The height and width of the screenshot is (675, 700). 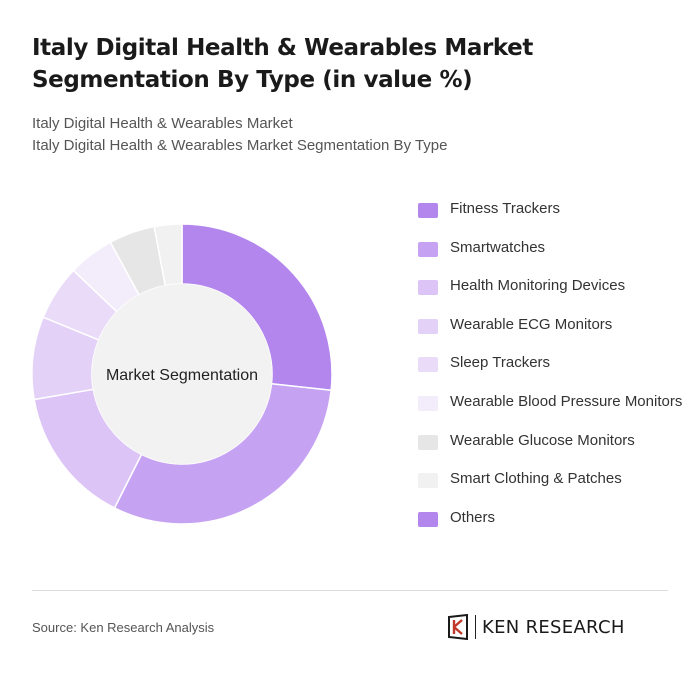 I want to click on legend-item-smart-clothing-patches: Smart Clothing & Patches, so click(x=553, y=479).